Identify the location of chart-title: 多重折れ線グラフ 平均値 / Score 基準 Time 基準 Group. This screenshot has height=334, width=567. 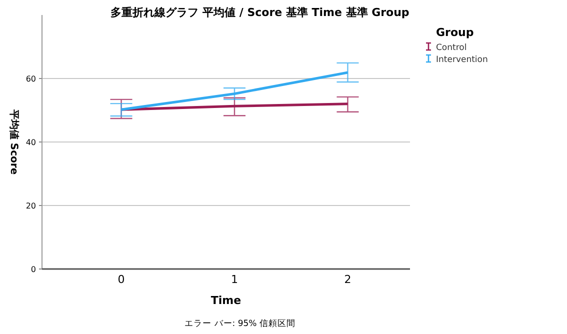
(260, 12).